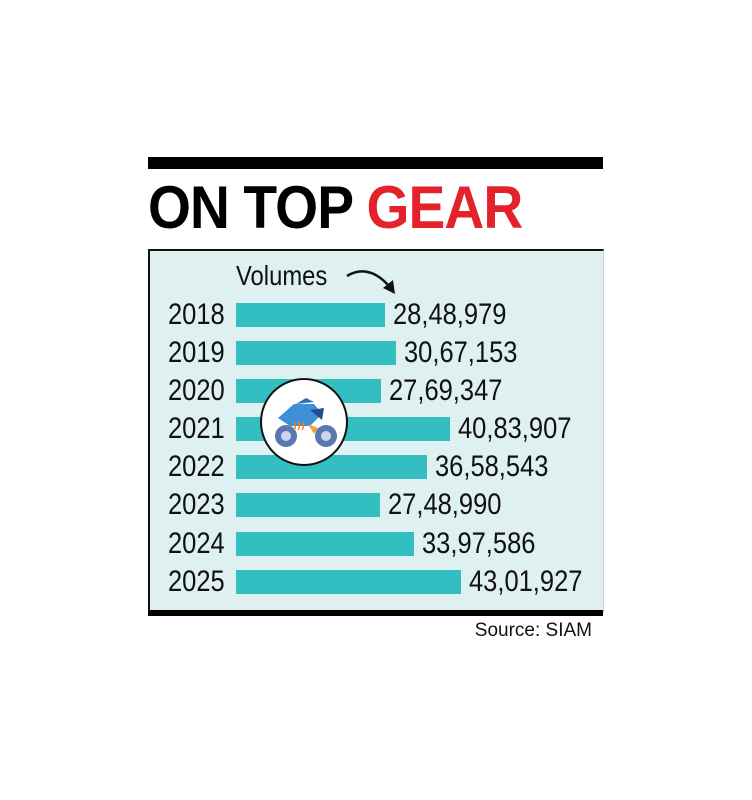  I want to click on bar-row: 2022 36,58,543, so click(376, 467).